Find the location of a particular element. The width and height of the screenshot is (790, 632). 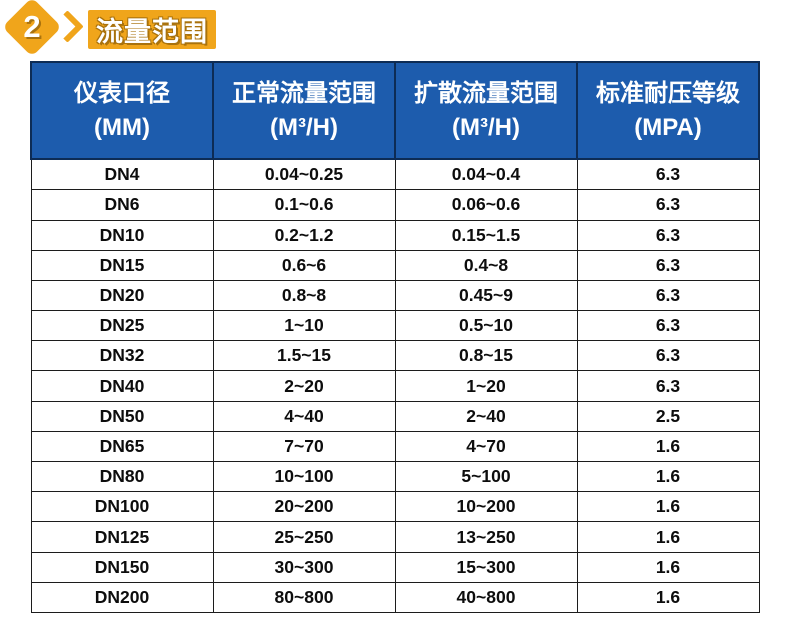

cell-diameter: DN20 is located at coordinates (122, 295).